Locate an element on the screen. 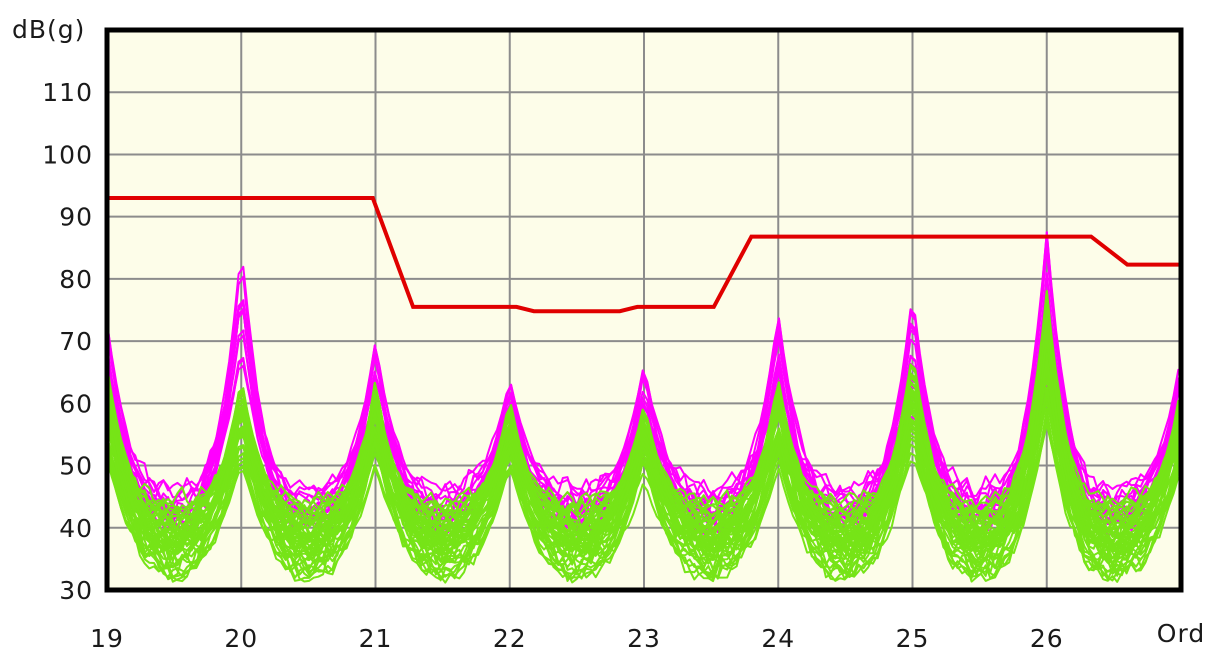  y-tick-label: 50 is located at coordinates (76, 466).